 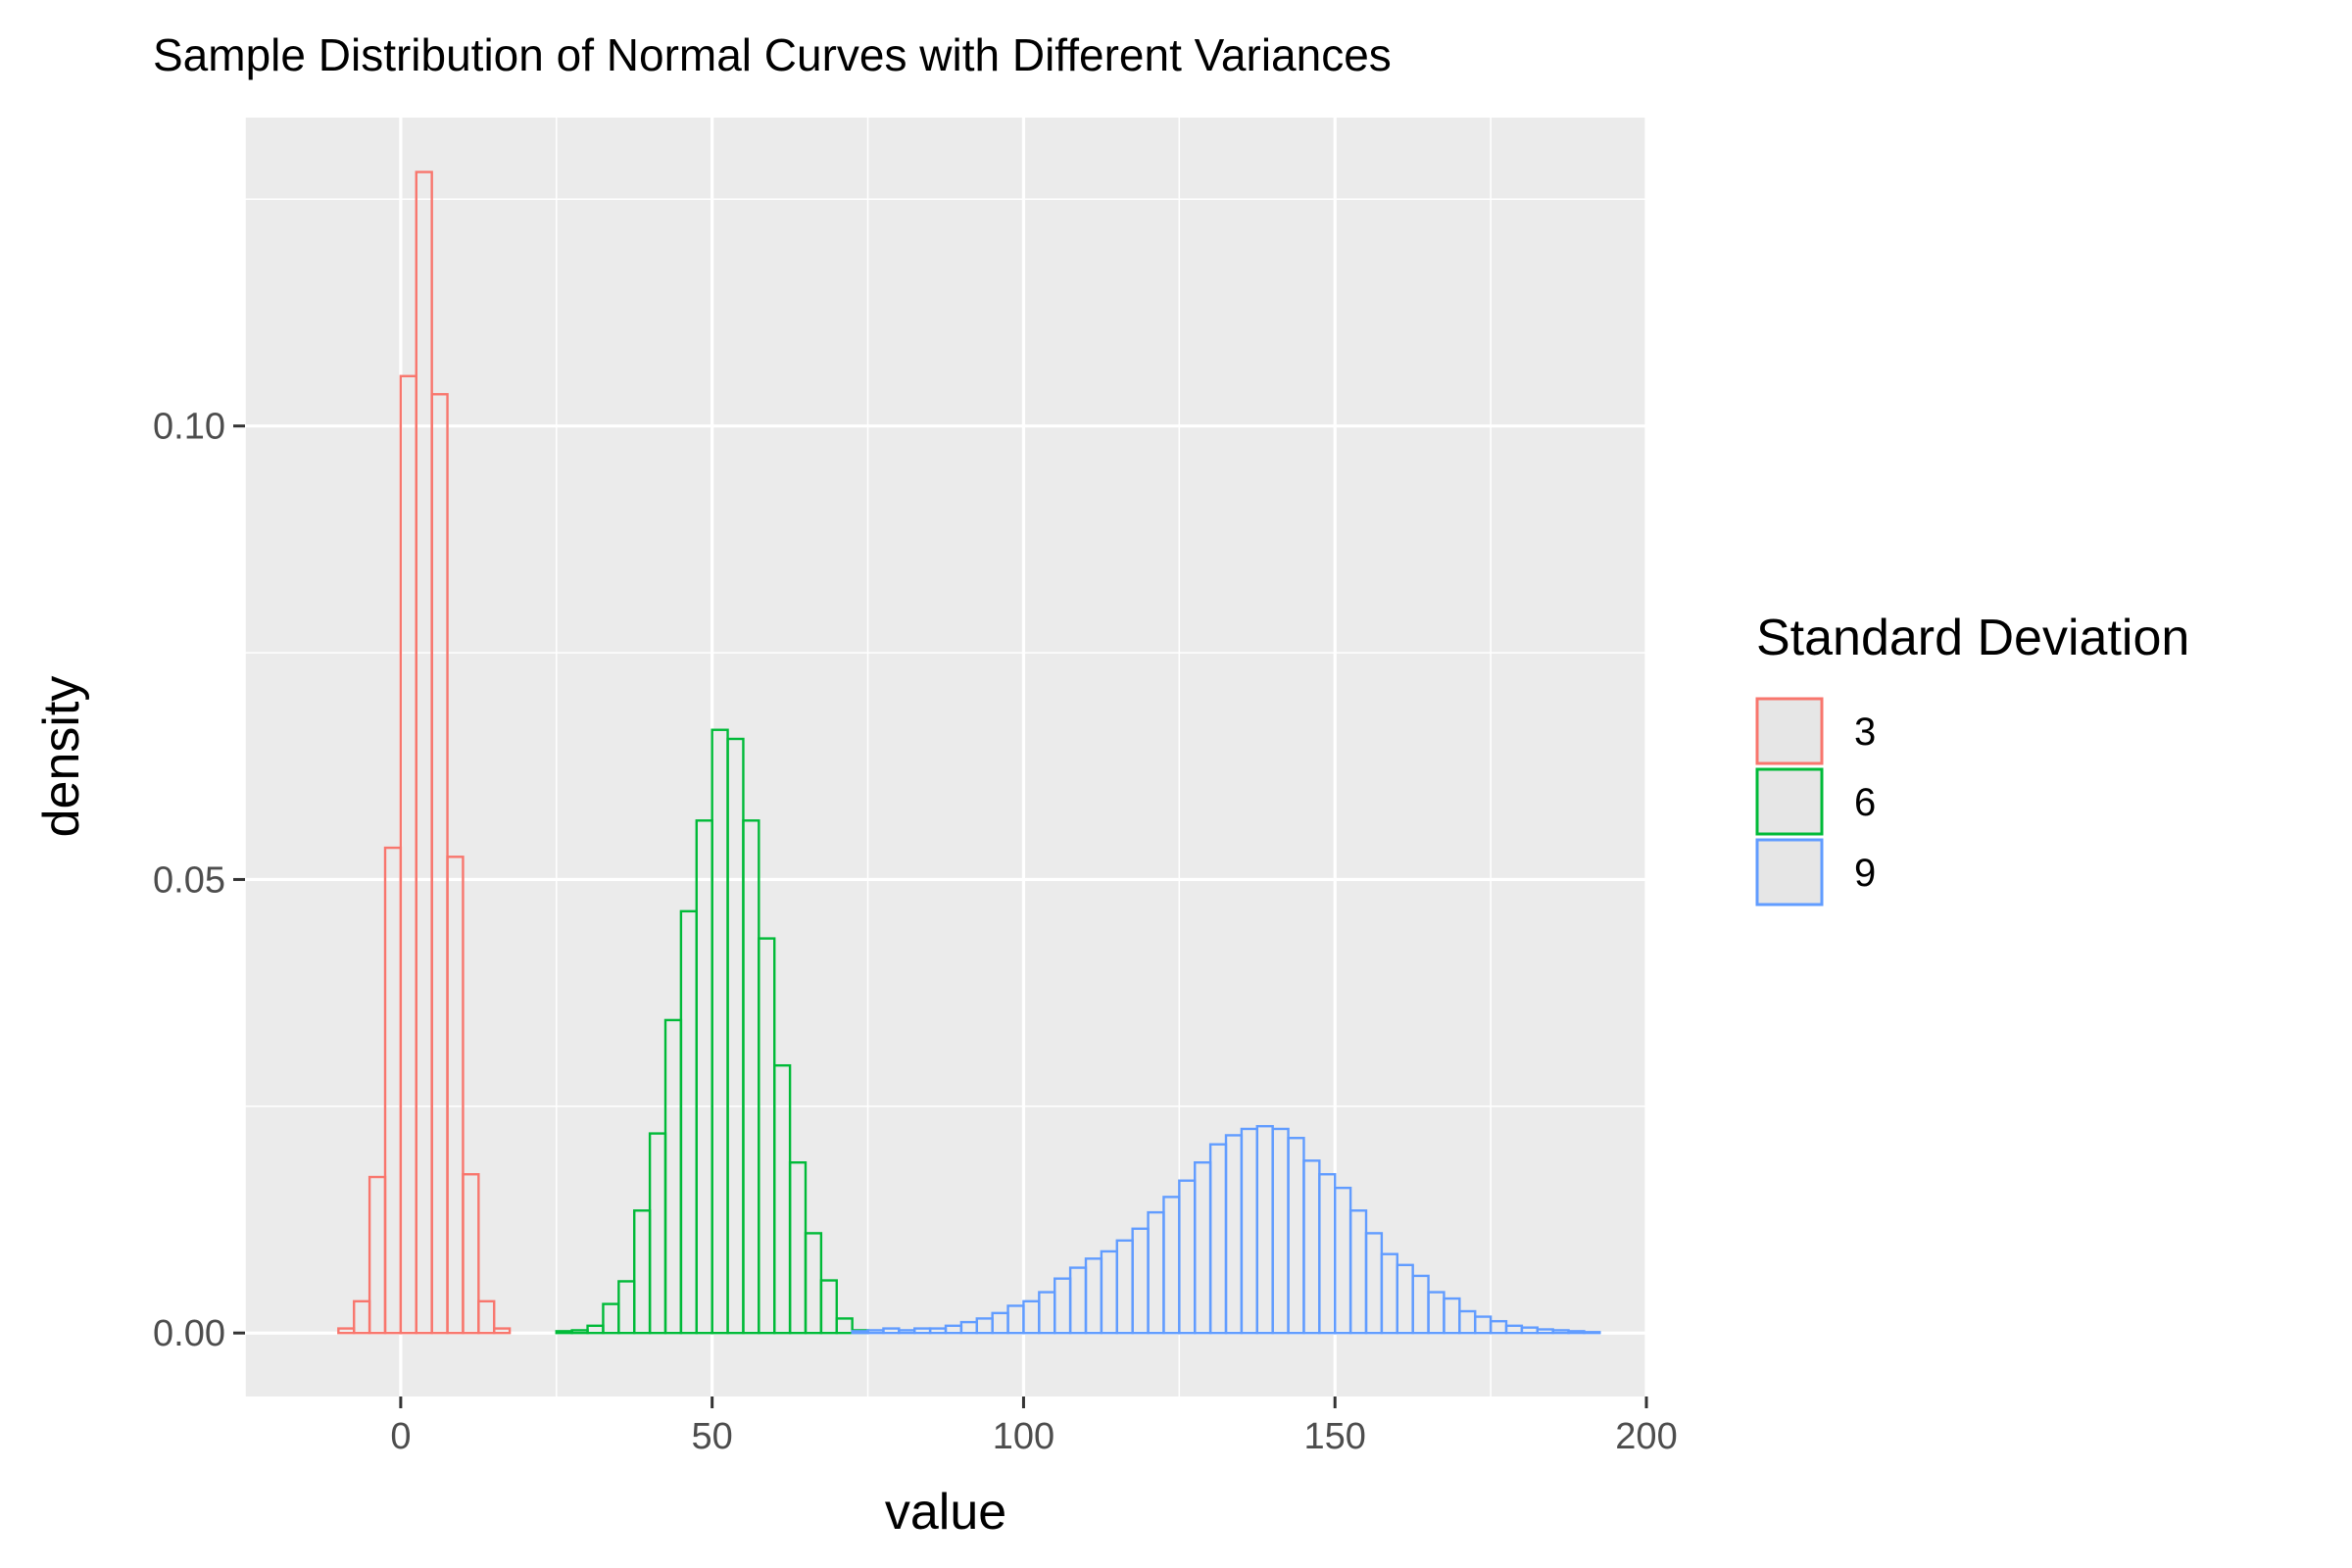 I want to click on legend-label-sd-3: 3, so click(x=1865, y=732).